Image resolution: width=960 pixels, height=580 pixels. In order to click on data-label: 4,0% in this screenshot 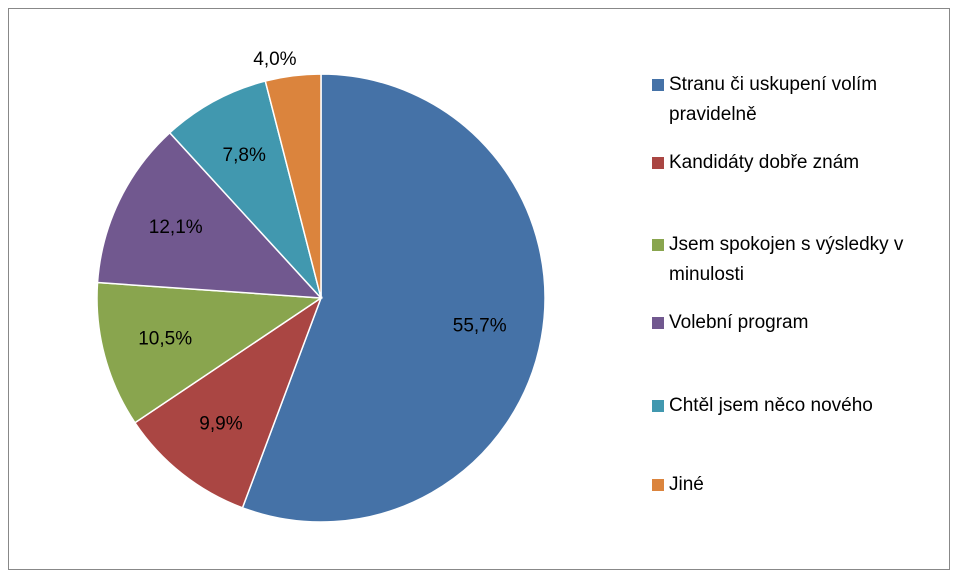, I will do `click(274, 59)`.